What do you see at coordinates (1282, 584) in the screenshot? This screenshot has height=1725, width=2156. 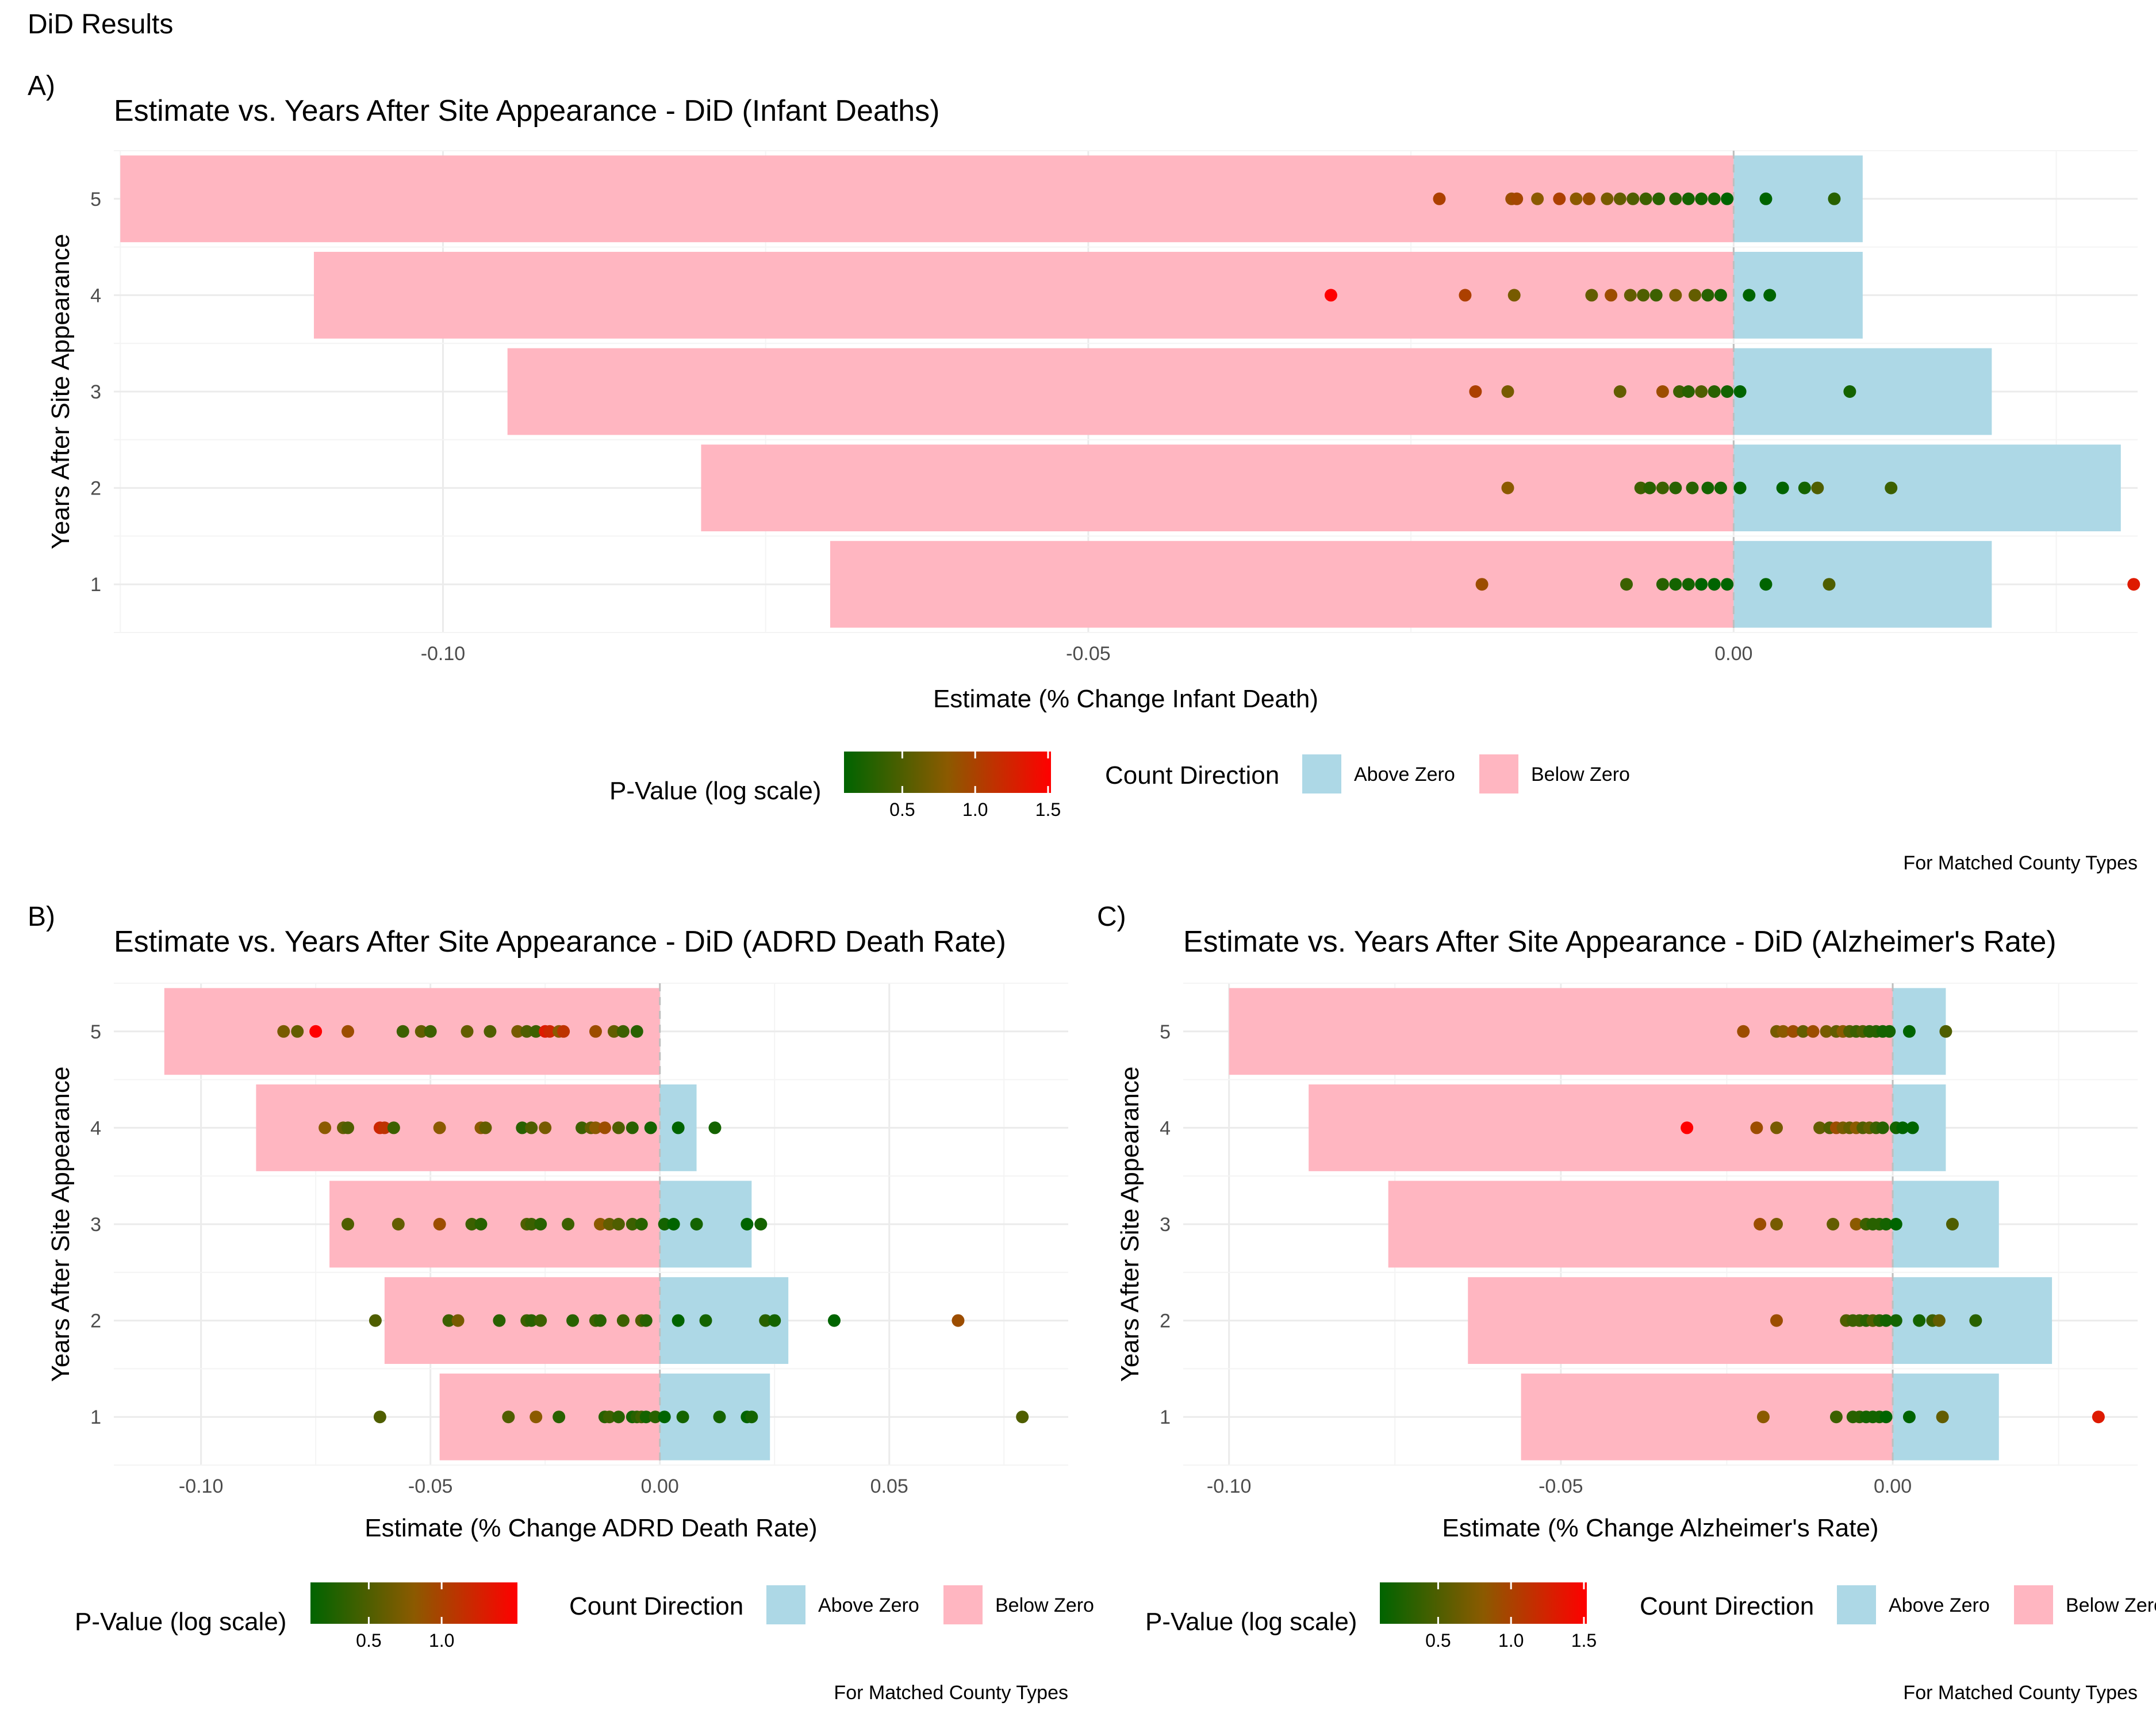 I see `bar-below-zero` at bounding box center [1282, 584].